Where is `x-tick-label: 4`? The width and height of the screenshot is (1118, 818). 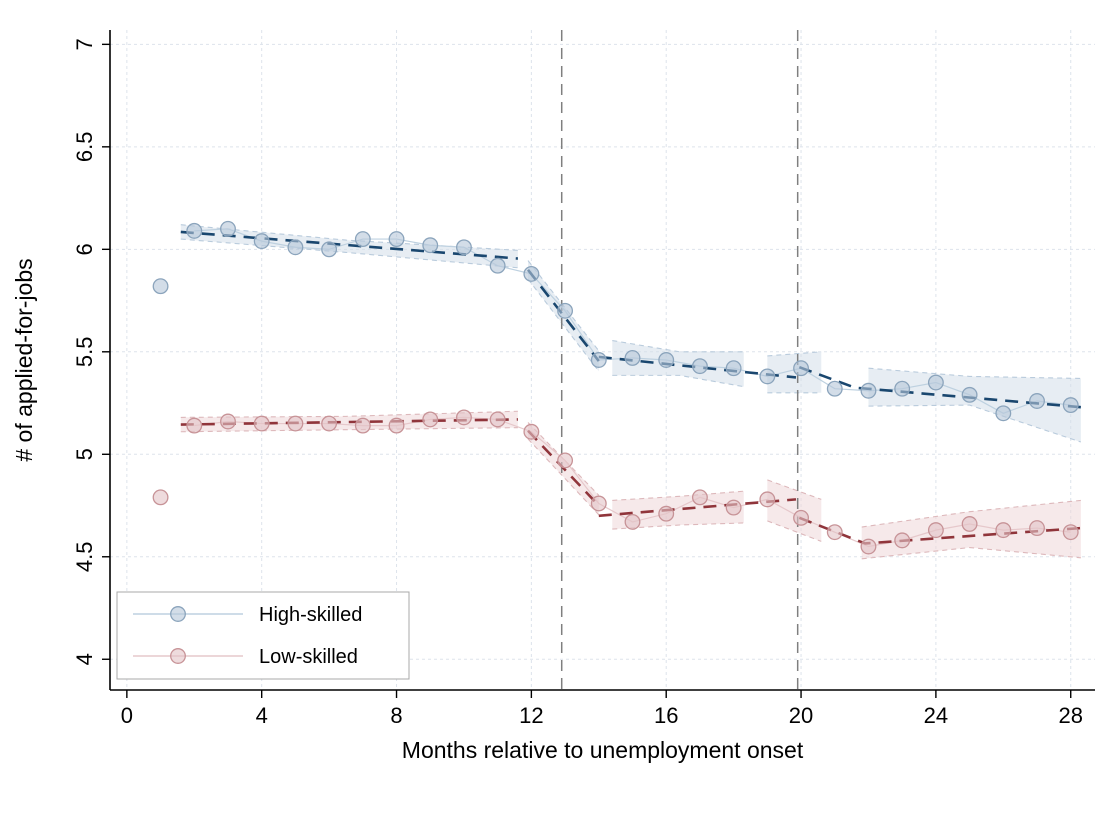
x-tick-label: 4 is located at coordinates (262, 715).